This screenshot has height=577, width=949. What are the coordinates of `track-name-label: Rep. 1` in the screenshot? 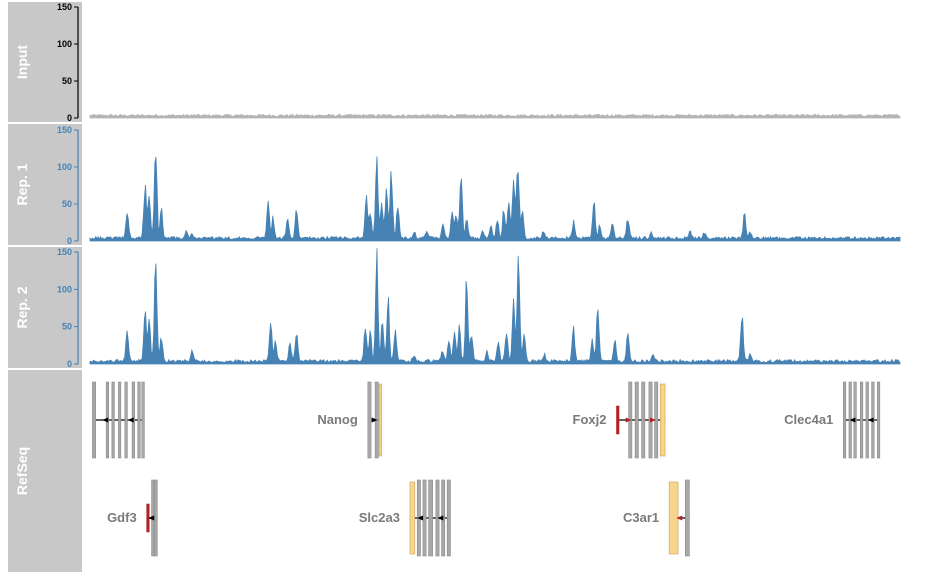 It's located at (22, 184).